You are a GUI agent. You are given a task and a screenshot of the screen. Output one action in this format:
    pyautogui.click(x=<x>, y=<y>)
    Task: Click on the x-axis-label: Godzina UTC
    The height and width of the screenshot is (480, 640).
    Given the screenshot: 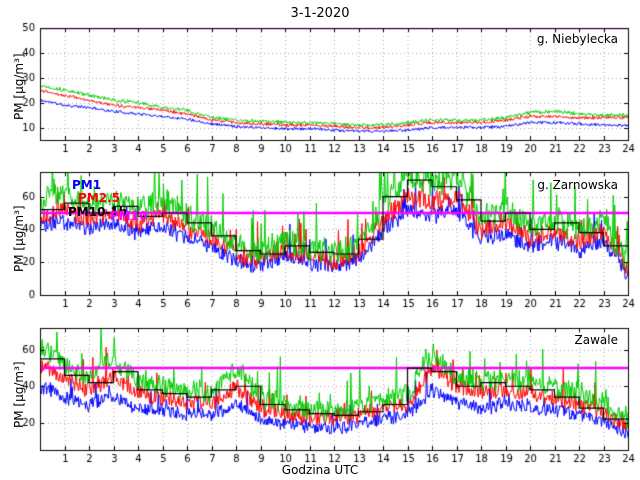 What is the action you would take?
    pyautogui.click(x=320, y=470)
    